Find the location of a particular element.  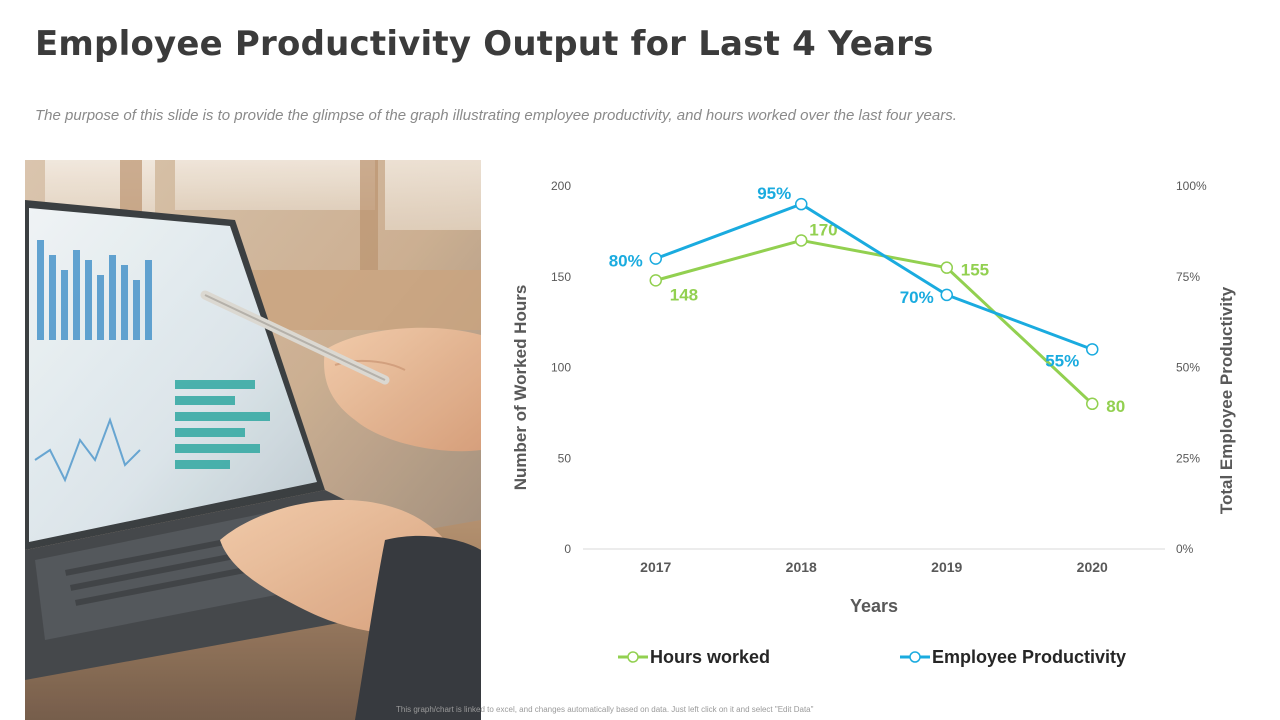

y2-tick-label: 75% is located at coordinates (1188, 277).